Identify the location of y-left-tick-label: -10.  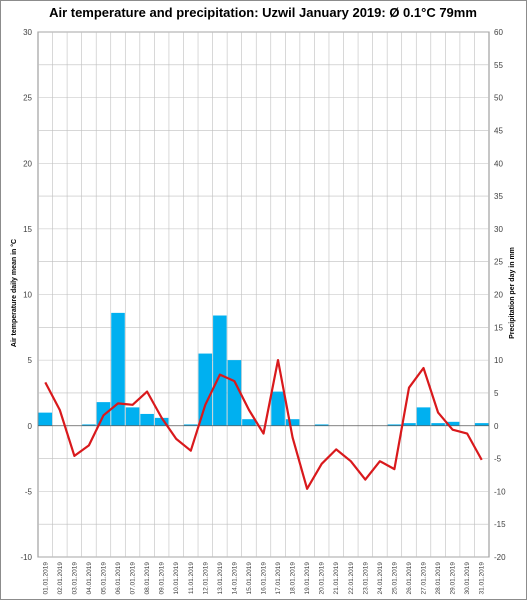
(26, 557).